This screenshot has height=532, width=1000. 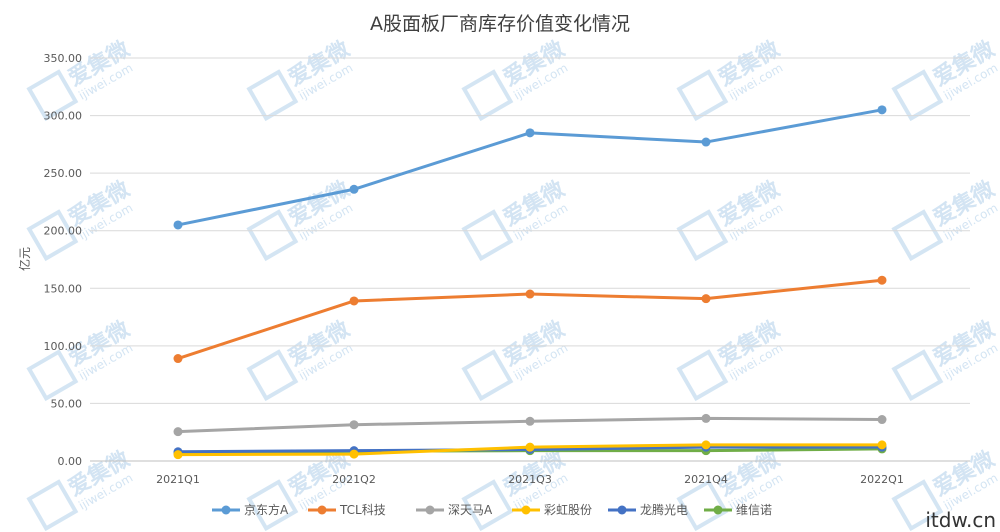 I want to click on y-tick-label: 200.00, so click(x=63, y=231).